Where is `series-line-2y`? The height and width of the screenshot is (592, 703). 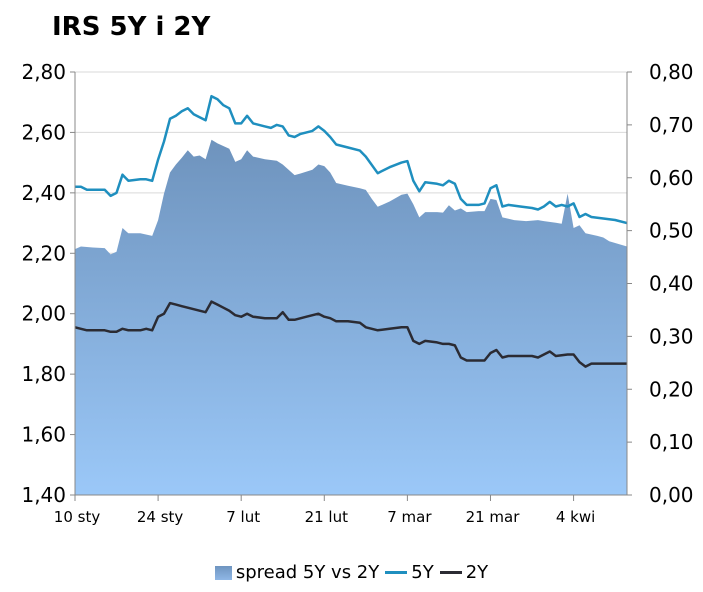
series-line-2y is located at coordinates (350, 334).